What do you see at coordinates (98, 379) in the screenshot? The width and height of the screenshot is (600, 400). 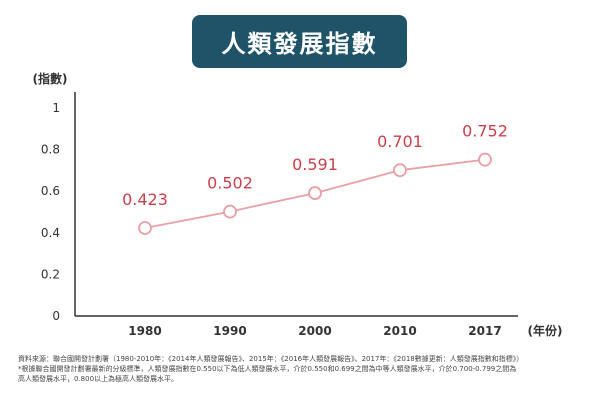 I see `source-line-3: 高人類發展水平，0.800以上為極高人類發展水平。` at bounding box center [98, 379].